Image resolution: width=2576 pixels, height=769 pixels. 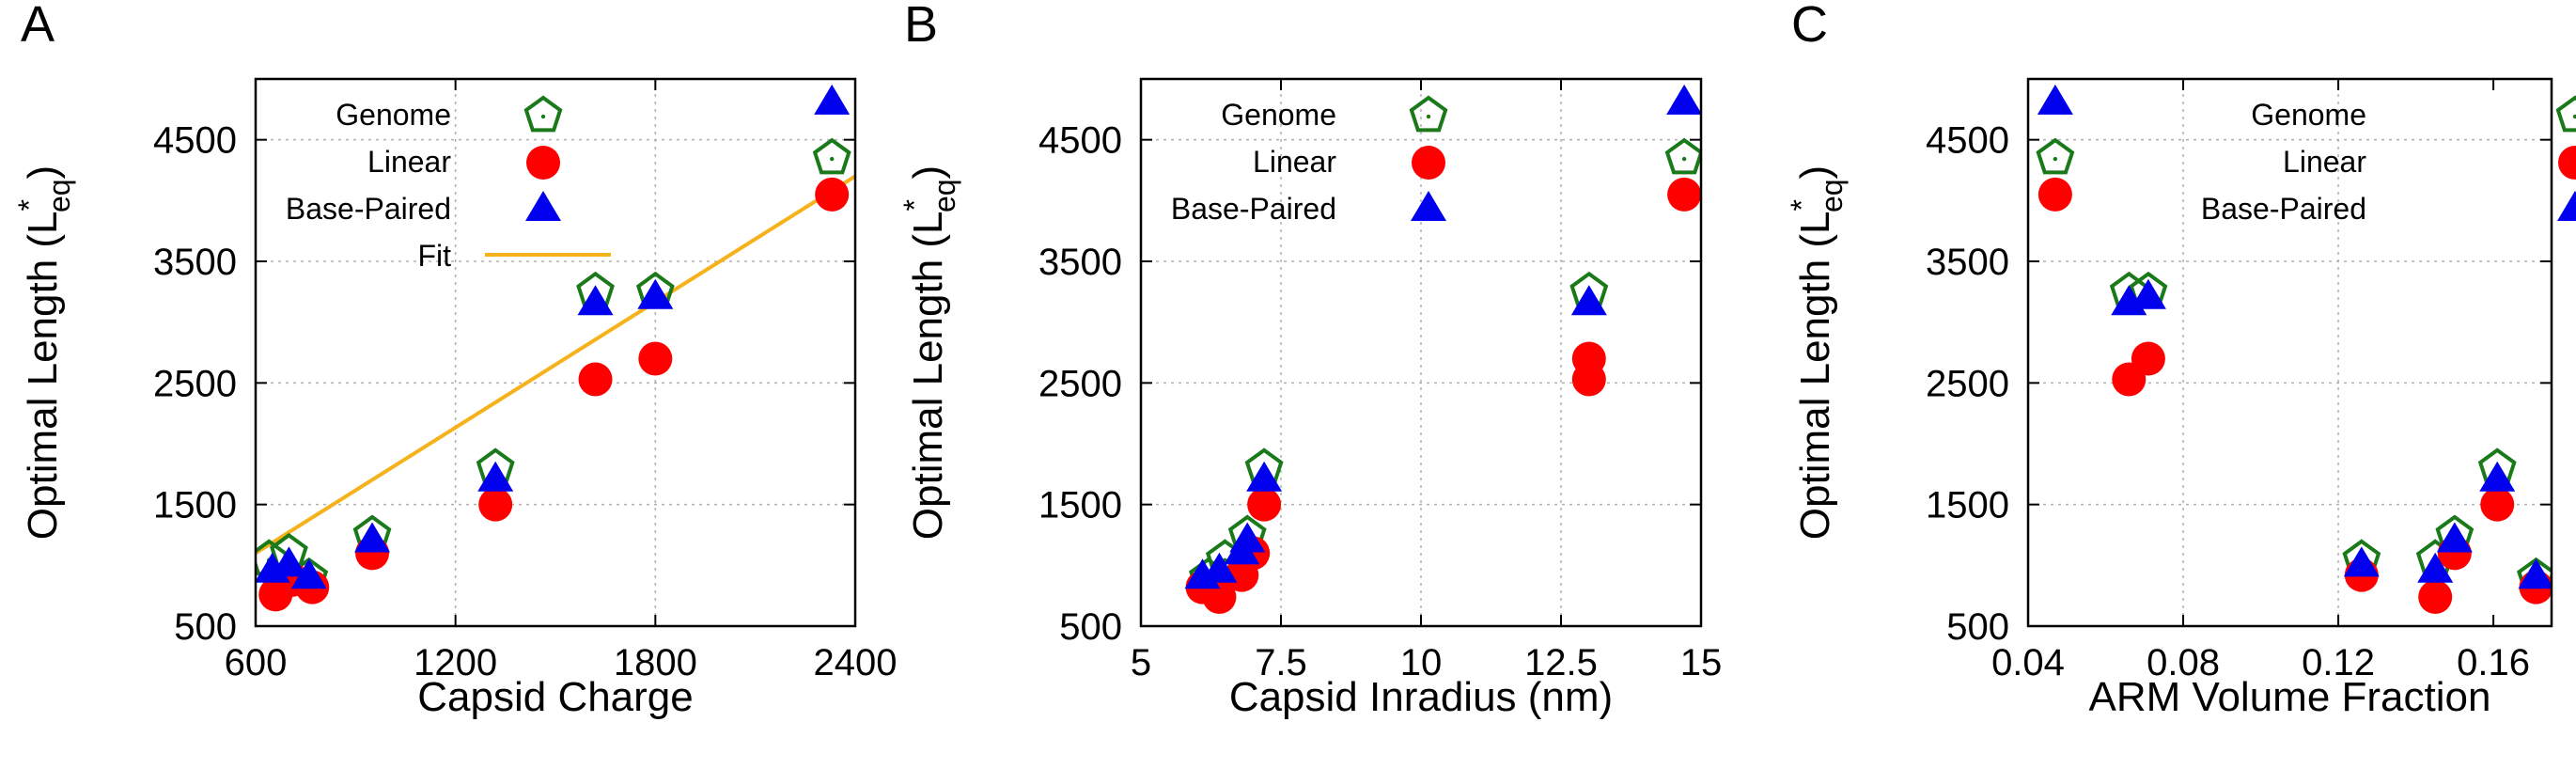 I want to click on x-tick-label: 7.5, so click(x=1281, y=662).